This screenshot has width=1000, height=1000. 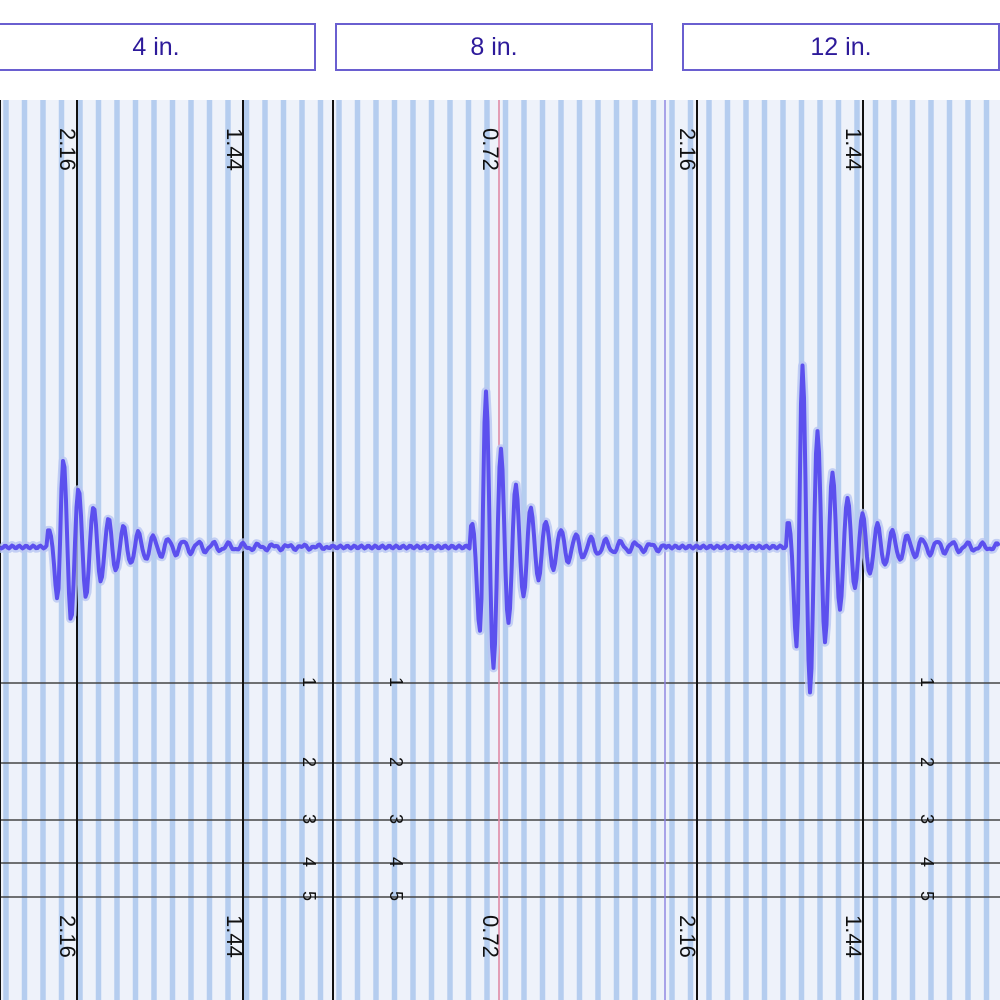 What do you see at coordinates (490, 149) in the screenshot?
I see `tick-label-top: 0.72` at bounding box center [490, 149].